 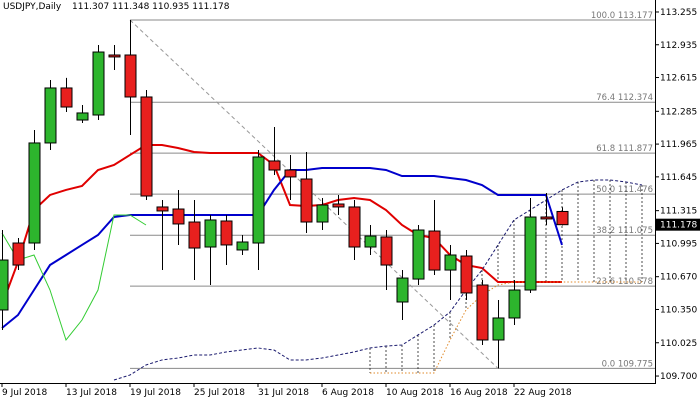 I want to click on last-price-box, so click(x=678, y=224).